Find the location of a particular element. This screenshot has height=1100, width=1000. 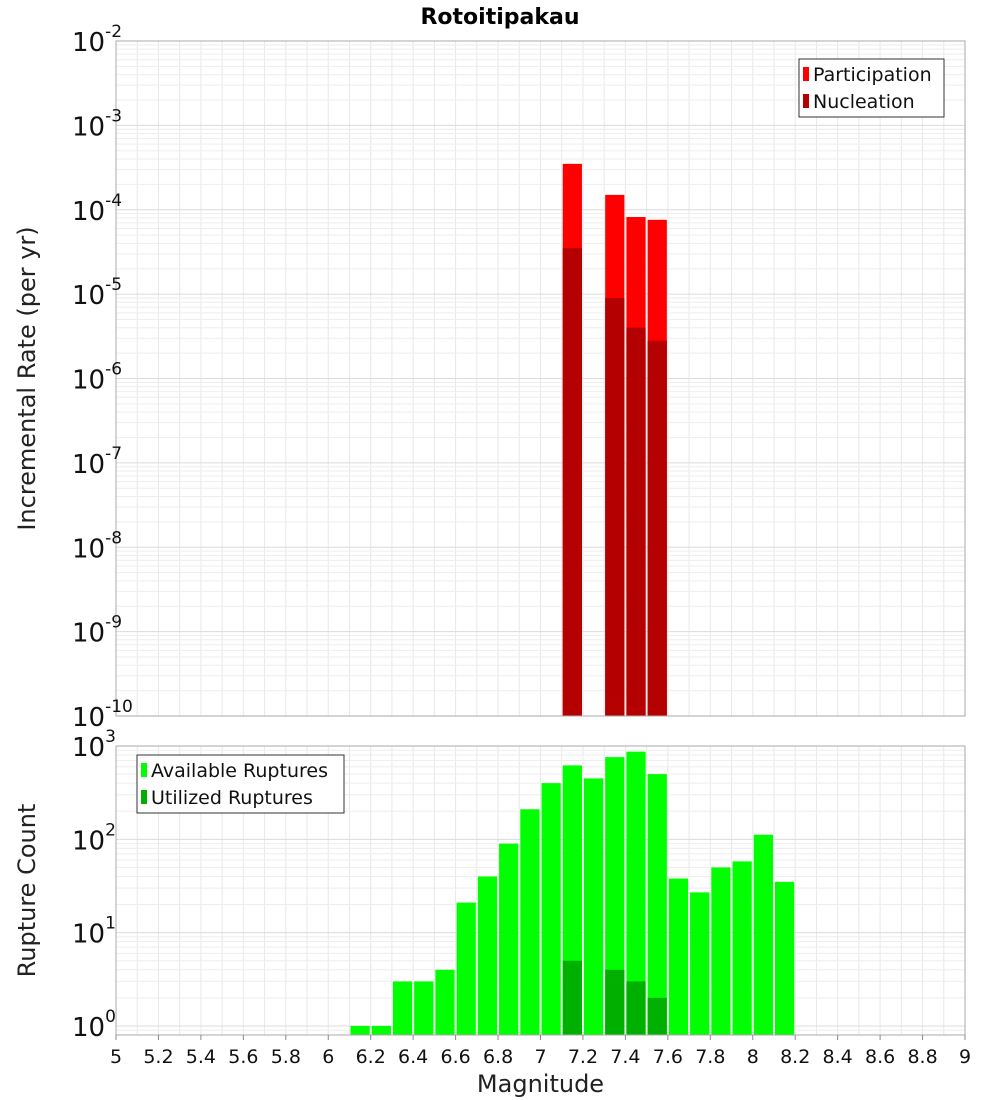

count-legend: Available Ruptures Utilized Ruptures is located at coordinates (240, 784).